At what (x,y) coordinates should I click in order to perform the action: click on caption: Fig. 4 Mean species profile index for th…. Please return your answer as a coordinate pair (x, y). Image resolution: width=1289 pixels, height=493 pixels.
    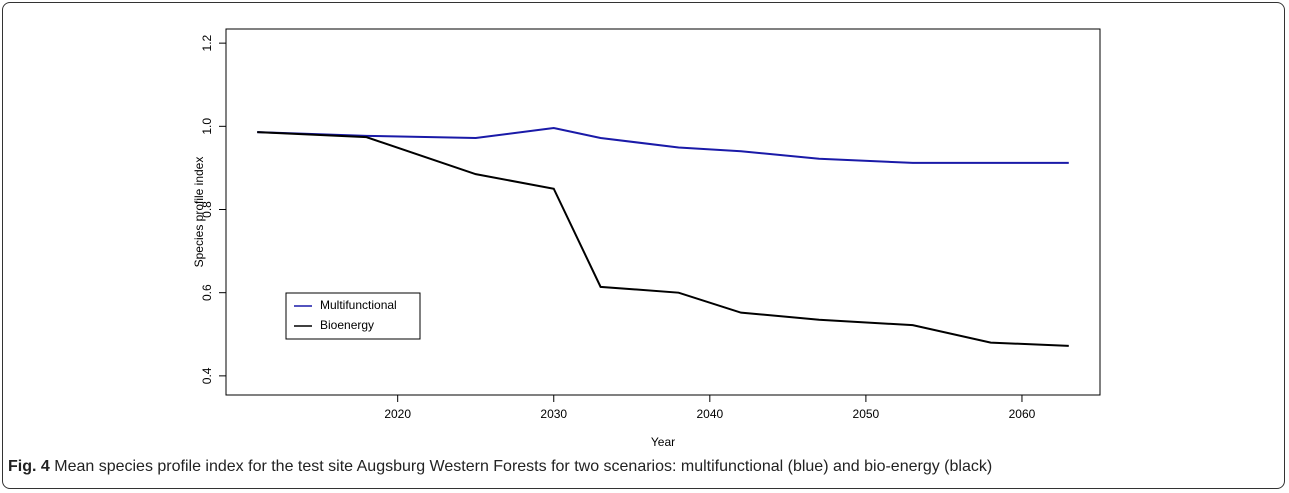
    Looking at the image, I should click on (500, 467).